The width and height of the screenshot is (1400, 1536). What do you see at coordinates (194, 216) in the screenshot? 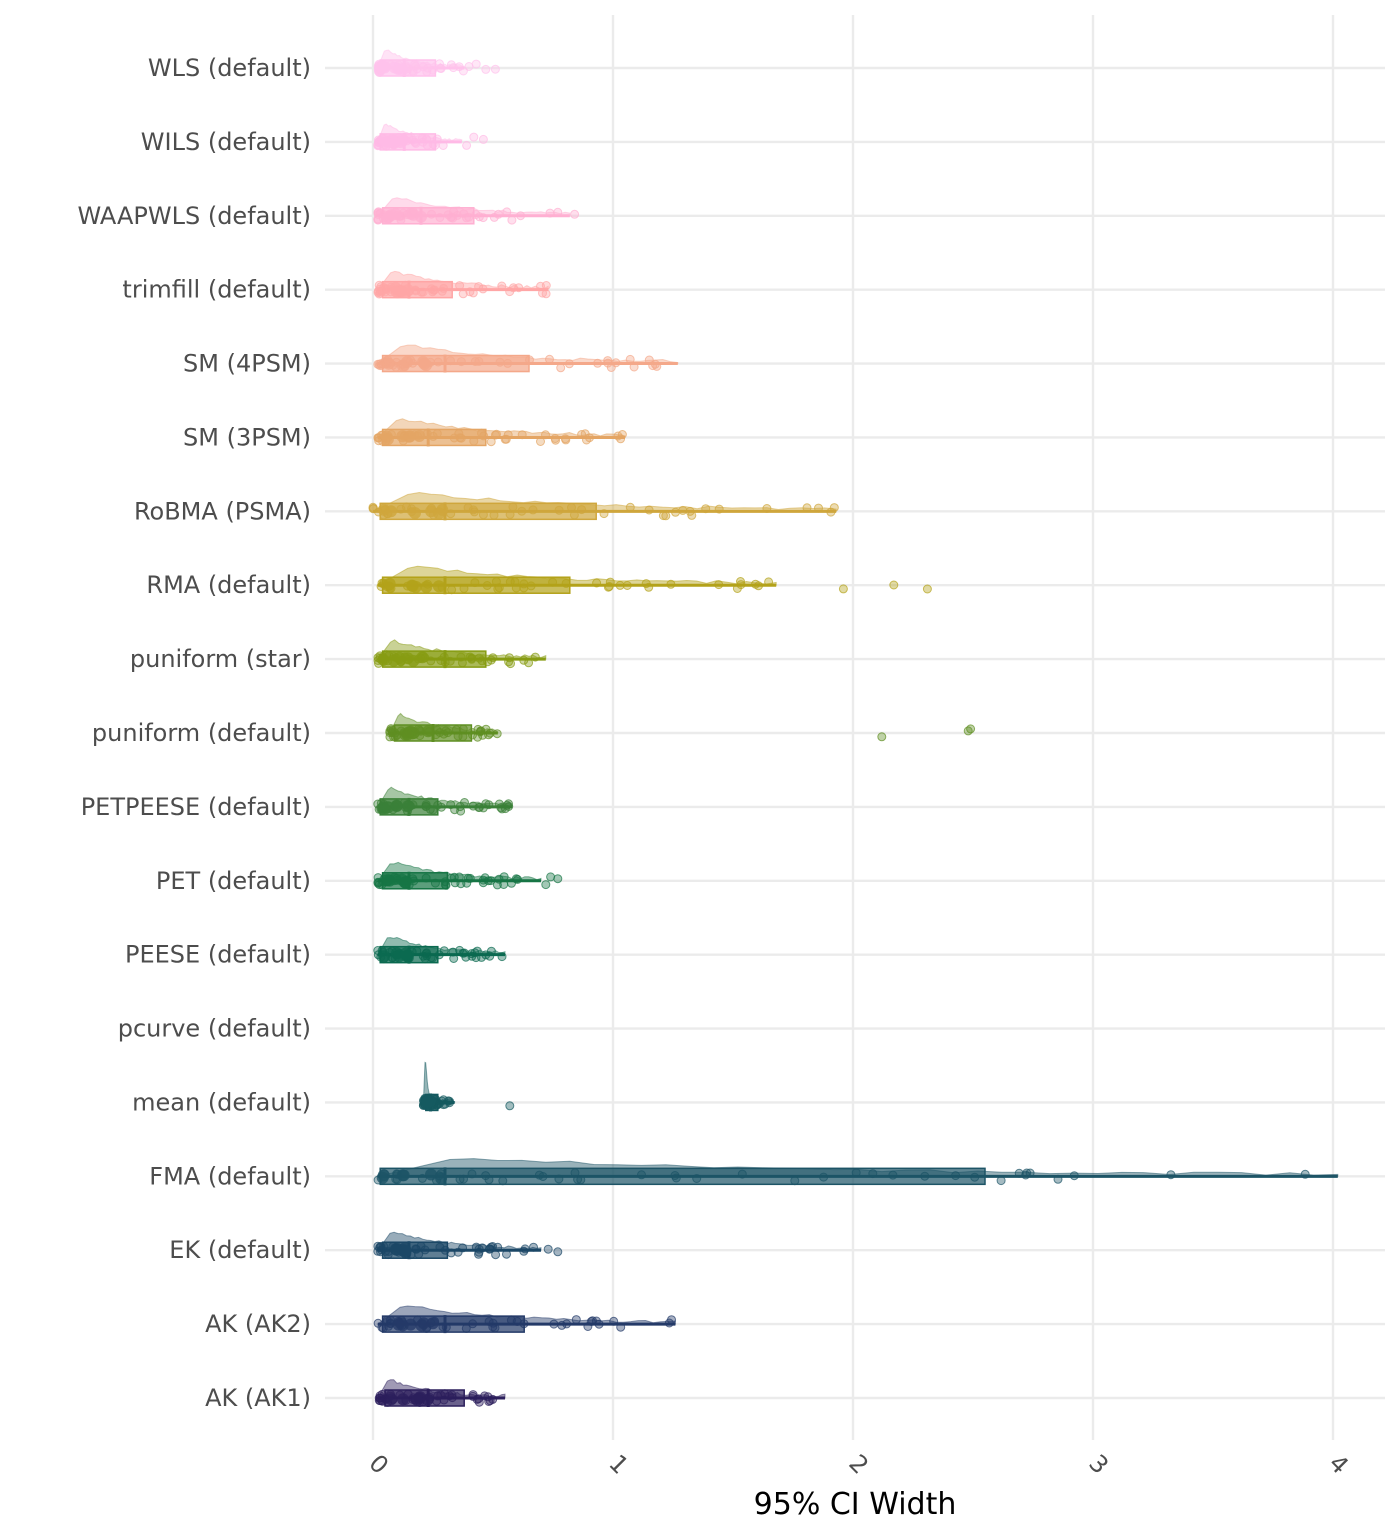
I see `category-label: WAAPWLS (default)` at bounding box center [194, 216].